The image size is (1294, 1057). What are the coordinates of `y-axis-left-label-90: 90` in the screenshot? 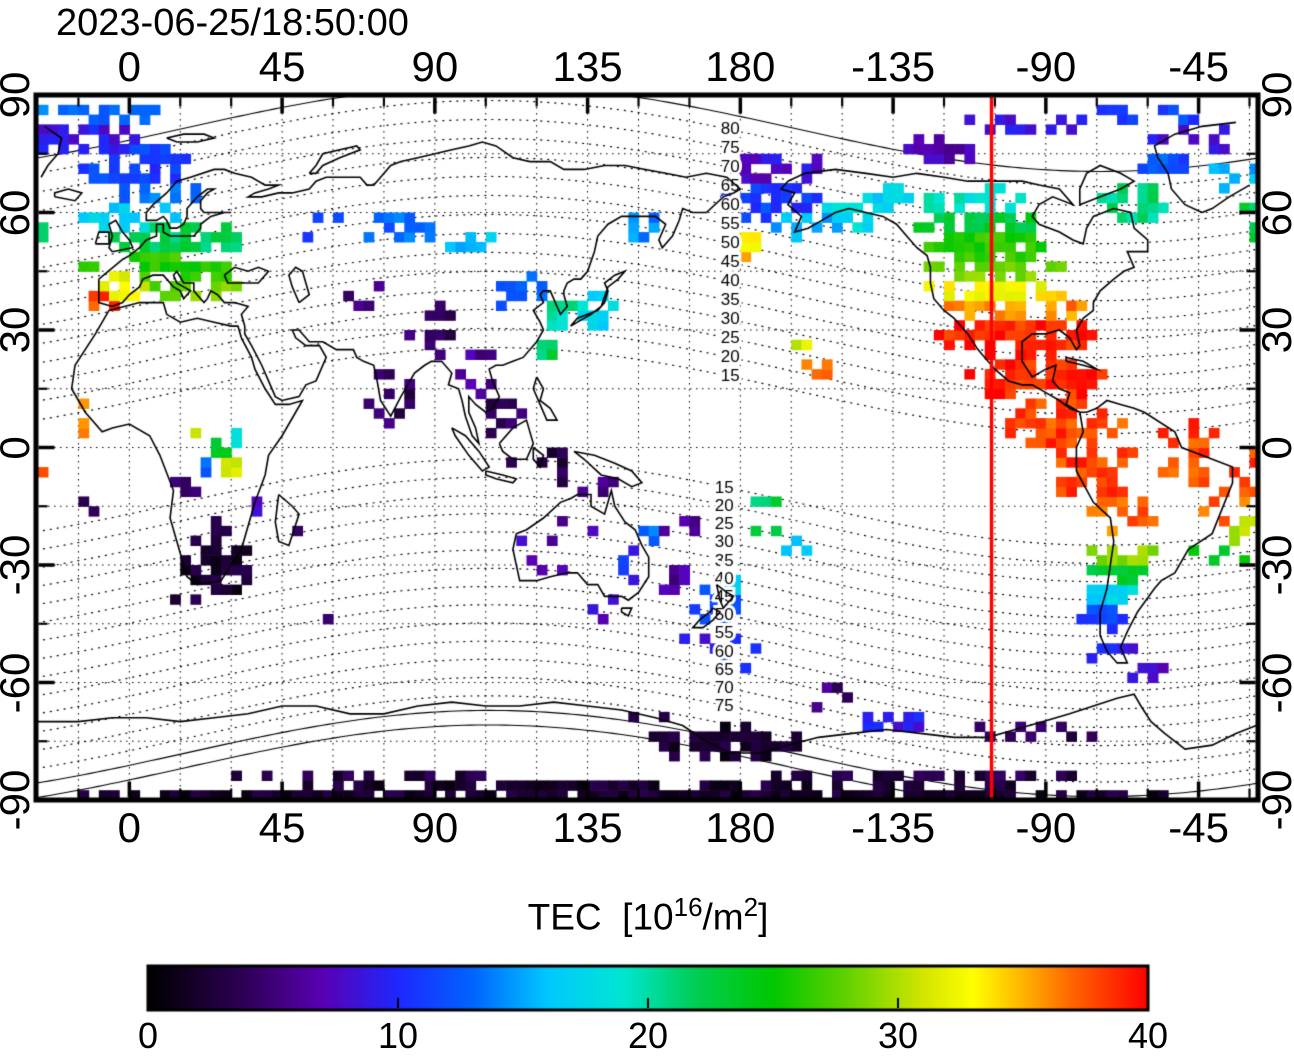 It's located at (19, 95).